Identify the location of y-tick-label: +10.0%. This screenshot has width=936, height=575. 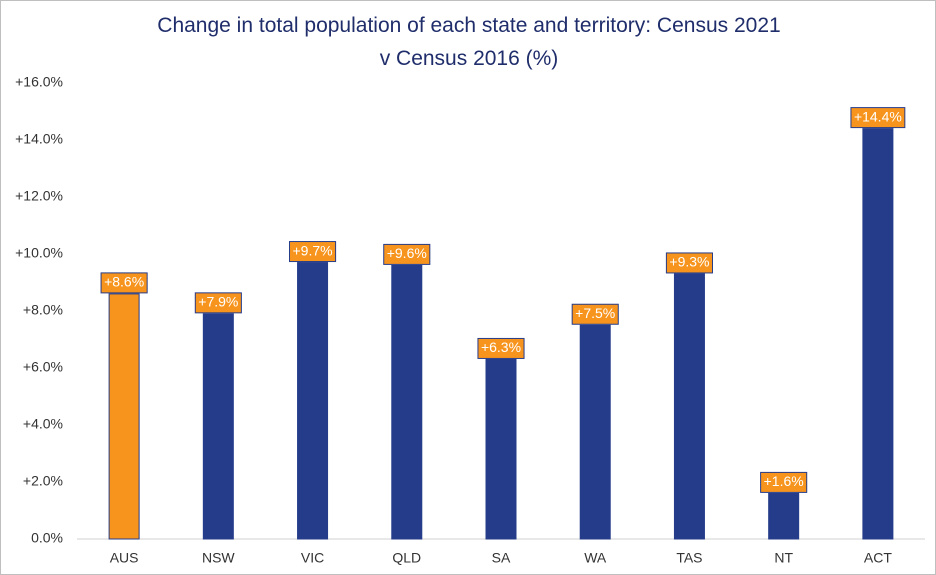
(39, 253).